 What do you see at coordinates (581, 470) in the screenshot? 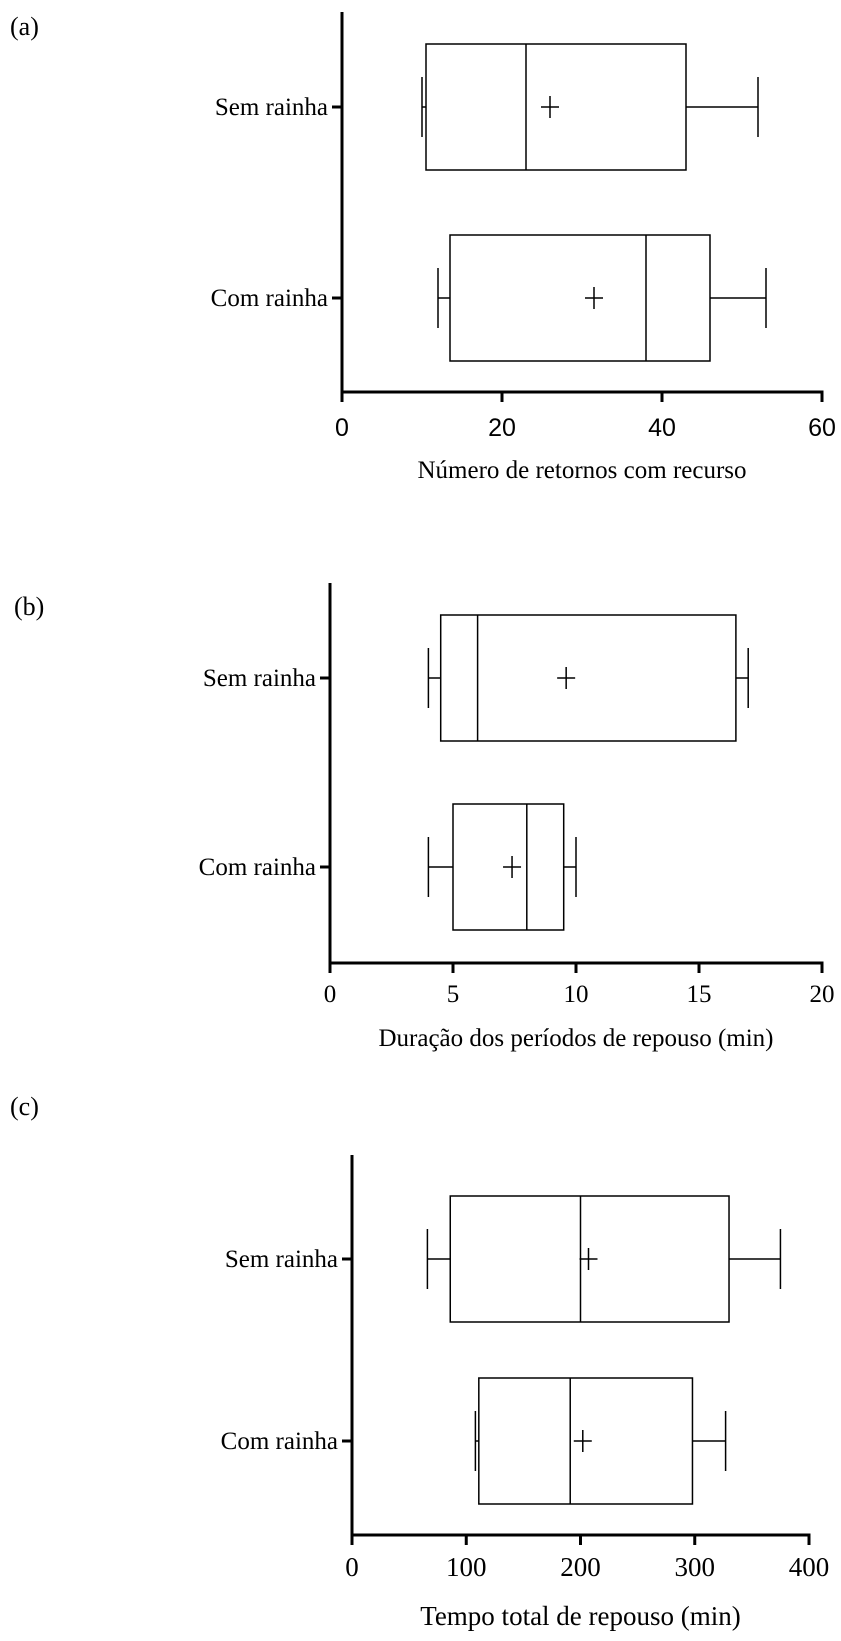
I see `x-axis-label: Número de retornos com recurso` at bounding box center [581, 470].